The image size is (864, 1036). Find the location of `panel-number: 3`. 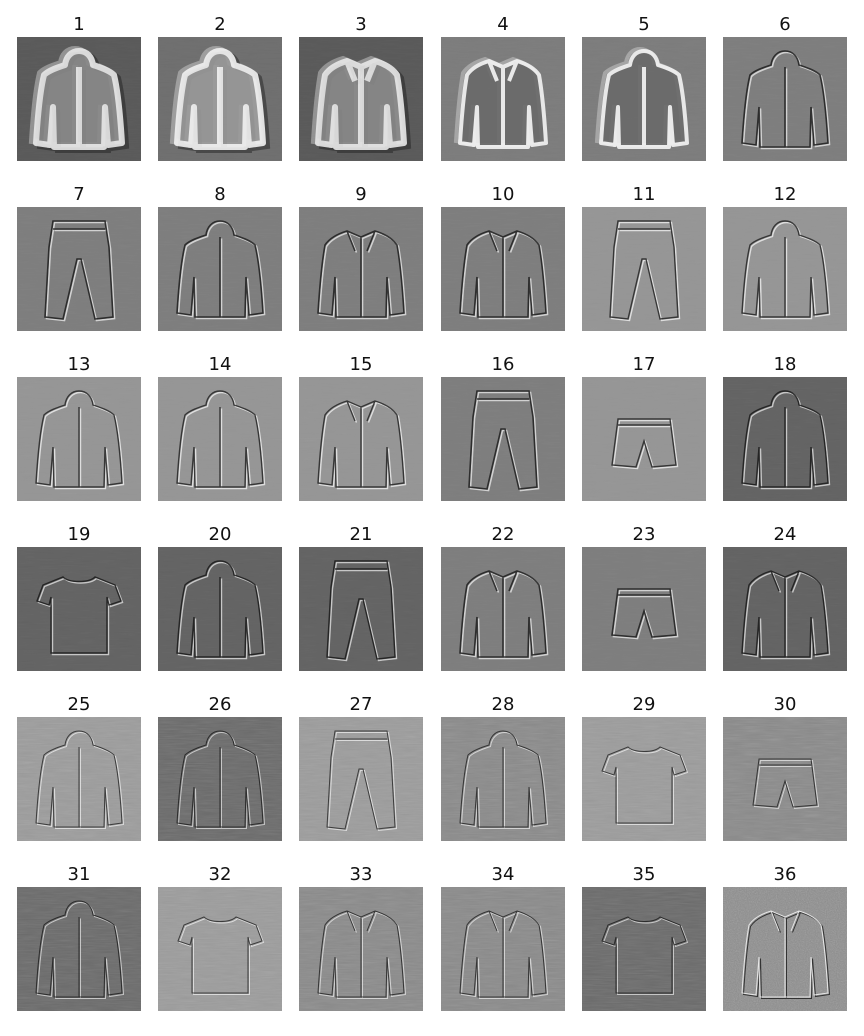

panel-number: 3 is located at coordinates (361, 24).